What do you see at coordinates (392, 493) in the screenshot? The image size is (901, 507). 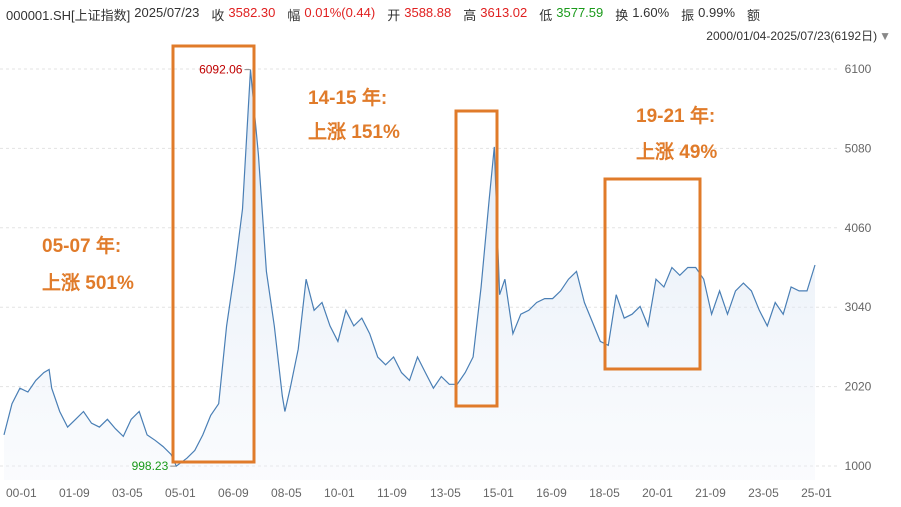 I see `x-tick-label: 11-09` at bounding box center [392, 493].